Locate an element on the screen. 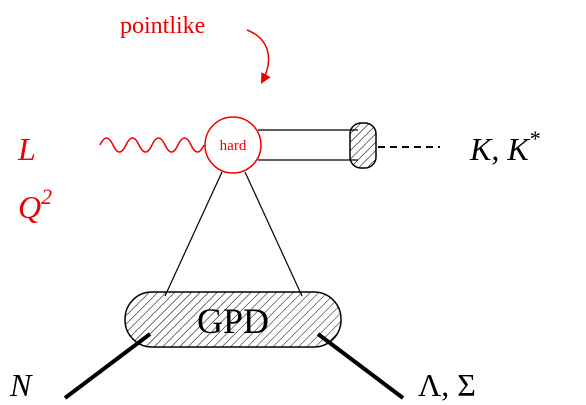  gpd-label: GPD is located at coordinates (233, 321).